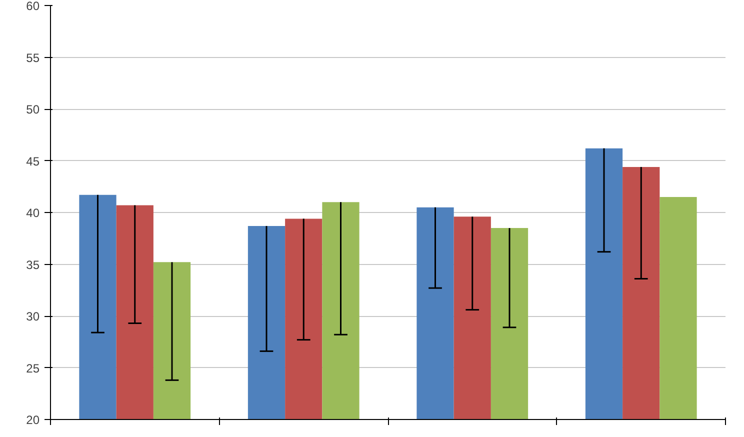  What do you see at coordinates (33, 317) in the screenshot?
I see `y-tick-label: 30` at bounding box center [33, 317].